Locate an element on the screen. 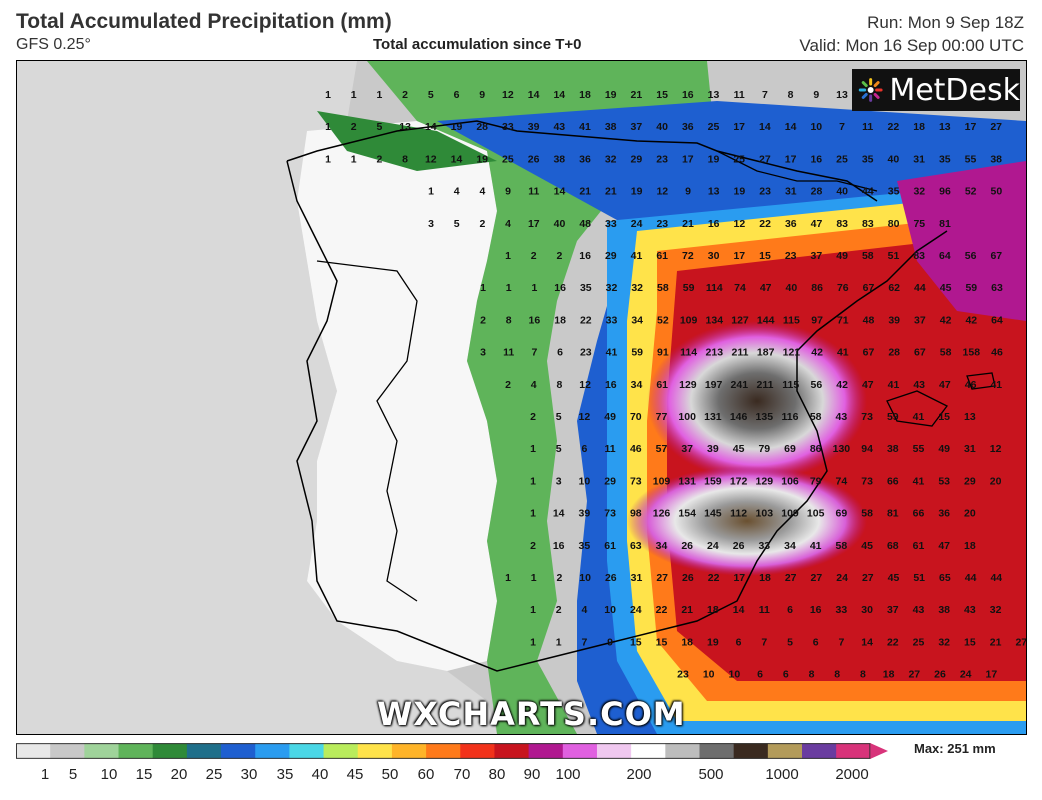 This screenshot has width=1042, height=800. precip-value: 43 is located at coordinates (919, 610).